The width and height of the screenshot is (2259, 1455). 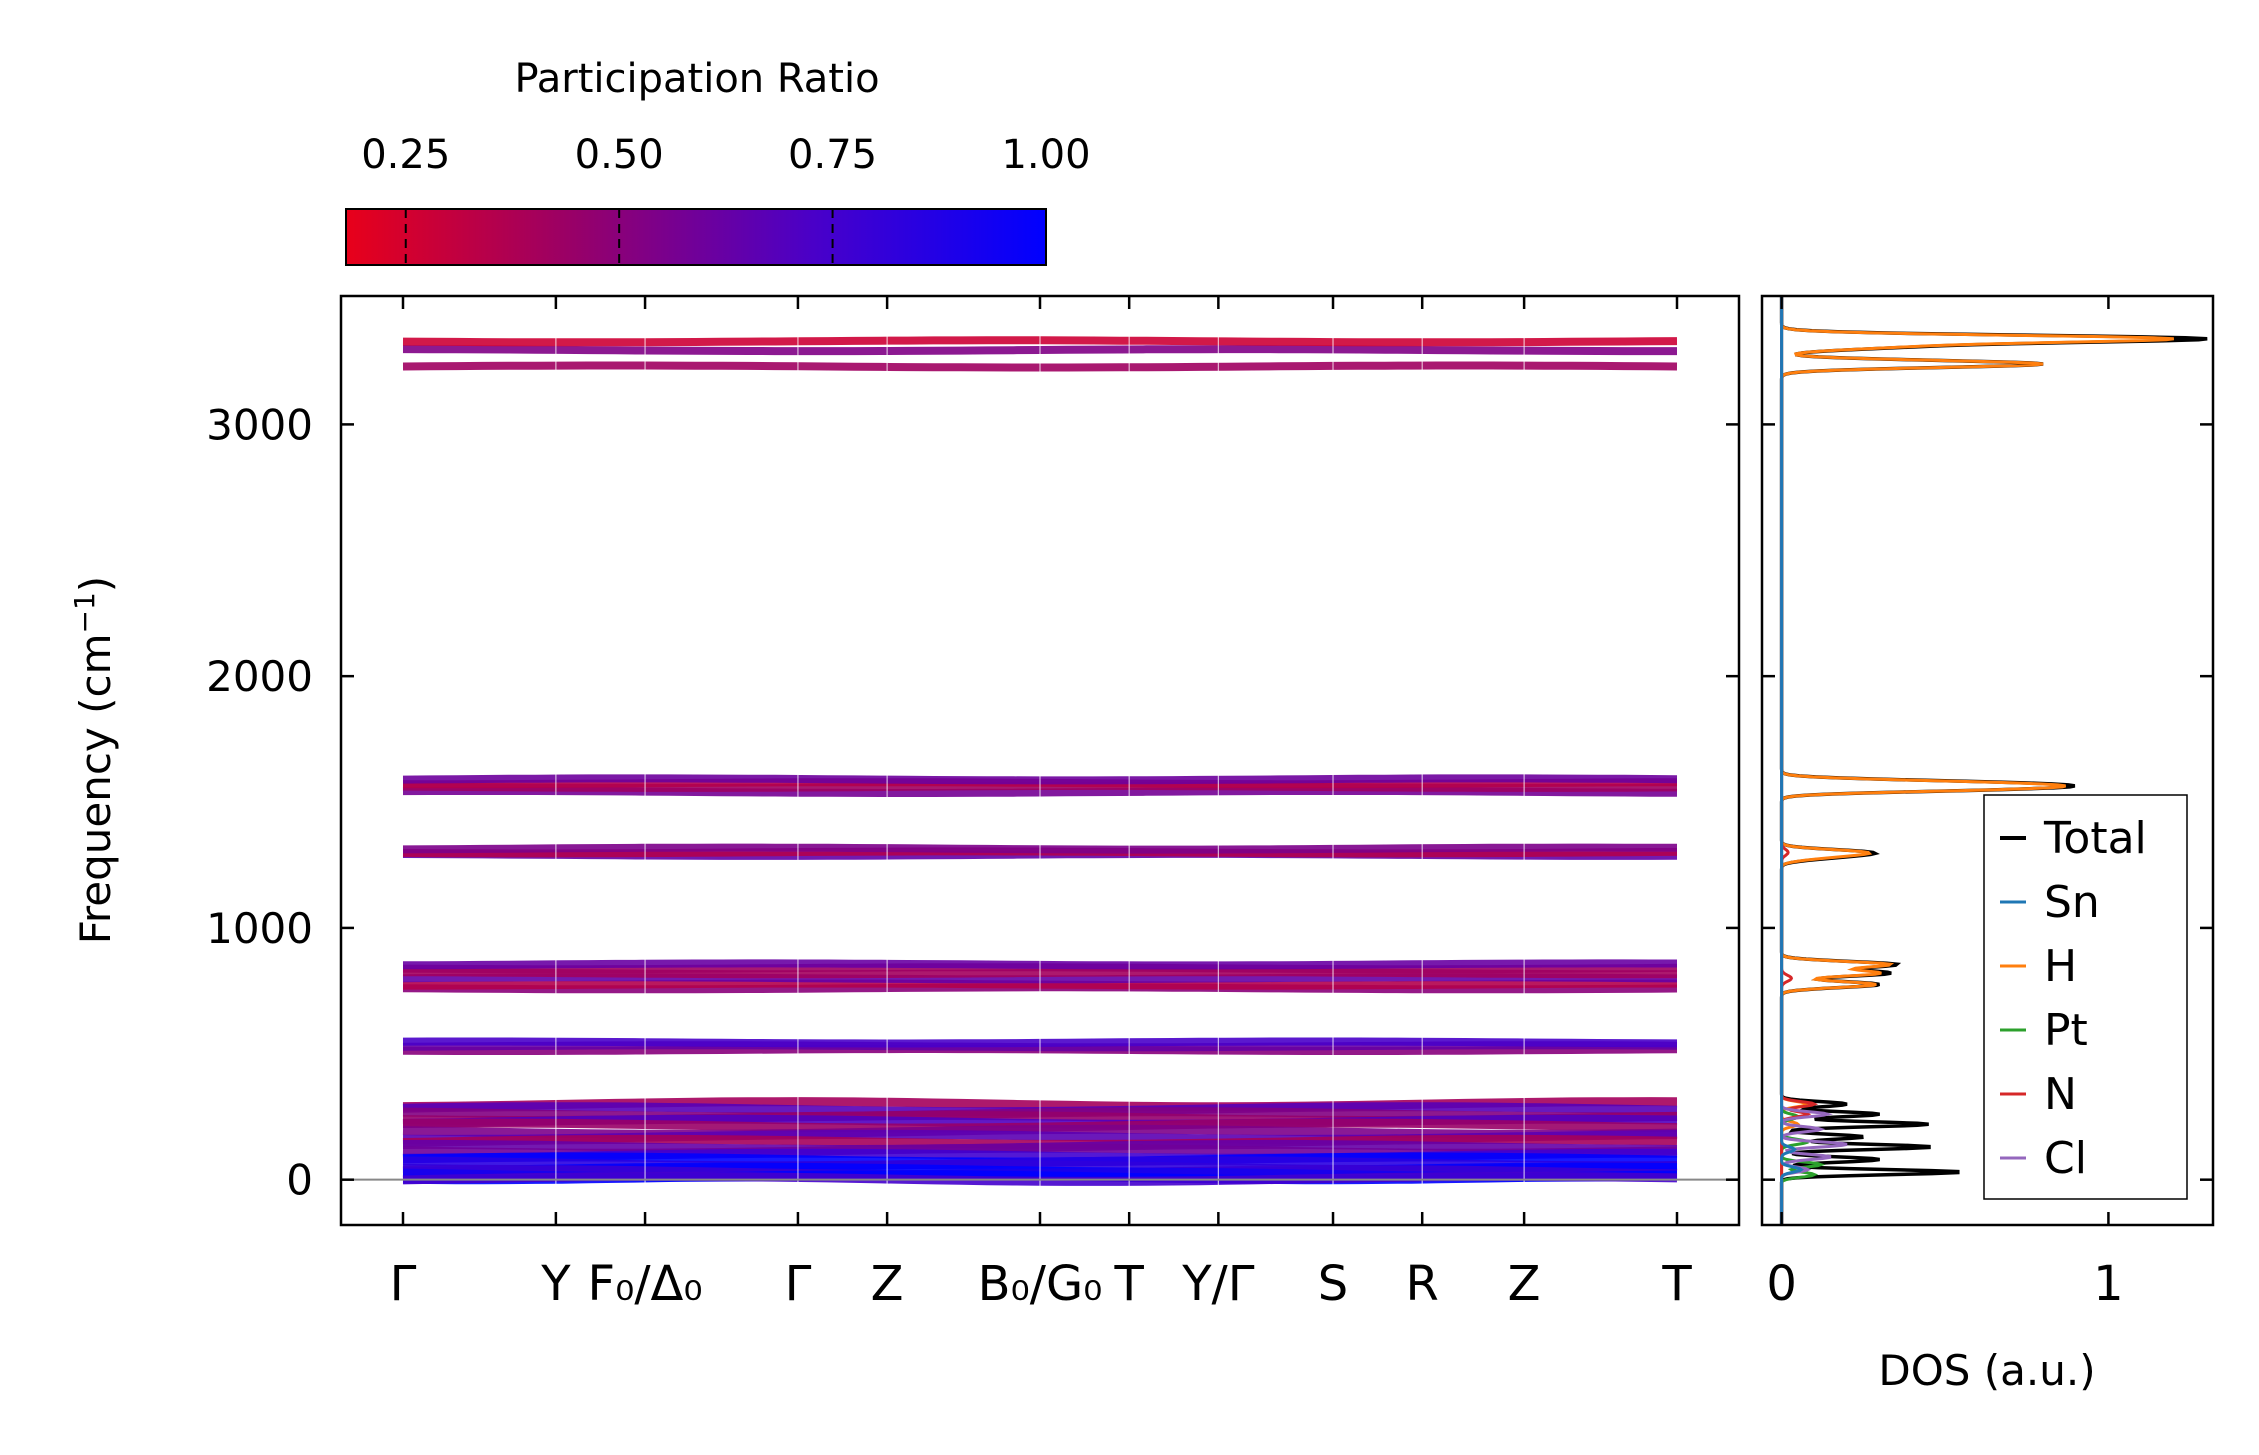 What do you see at coordinates (2065, 1158) in the screenshot?
I see `legend-label-cl: Cl` at bounding box center [2065, 1158].